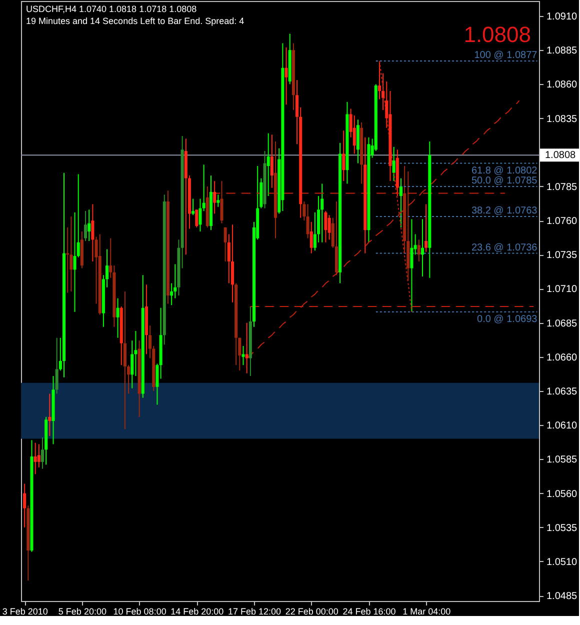  I want to click on y-tick-label: 1.0635, so click(562, 392).